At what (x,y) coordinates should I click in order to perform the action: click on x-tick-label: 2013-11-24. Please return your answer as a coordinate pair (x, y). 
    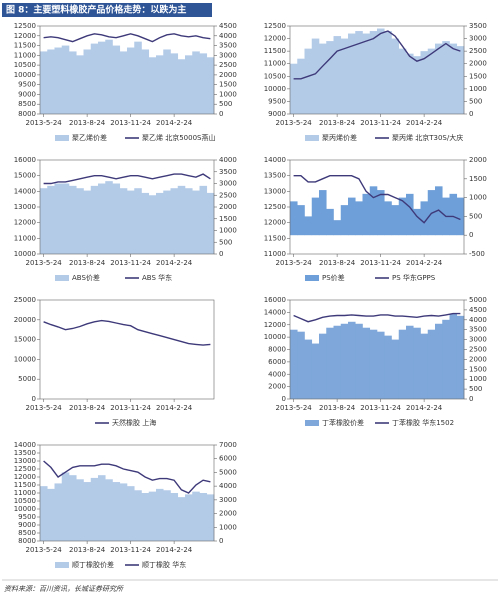
    Looking at the image, I should click on (380, 408).